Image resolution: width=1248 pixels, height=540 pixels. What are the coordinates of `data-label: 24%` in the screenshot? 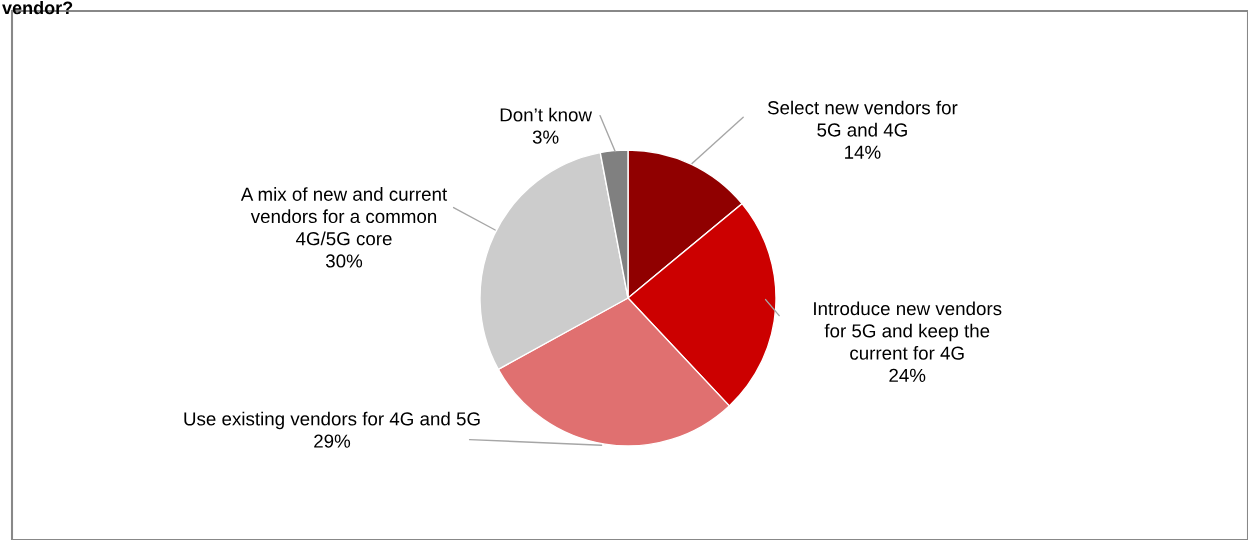 It's located at (907, 375).